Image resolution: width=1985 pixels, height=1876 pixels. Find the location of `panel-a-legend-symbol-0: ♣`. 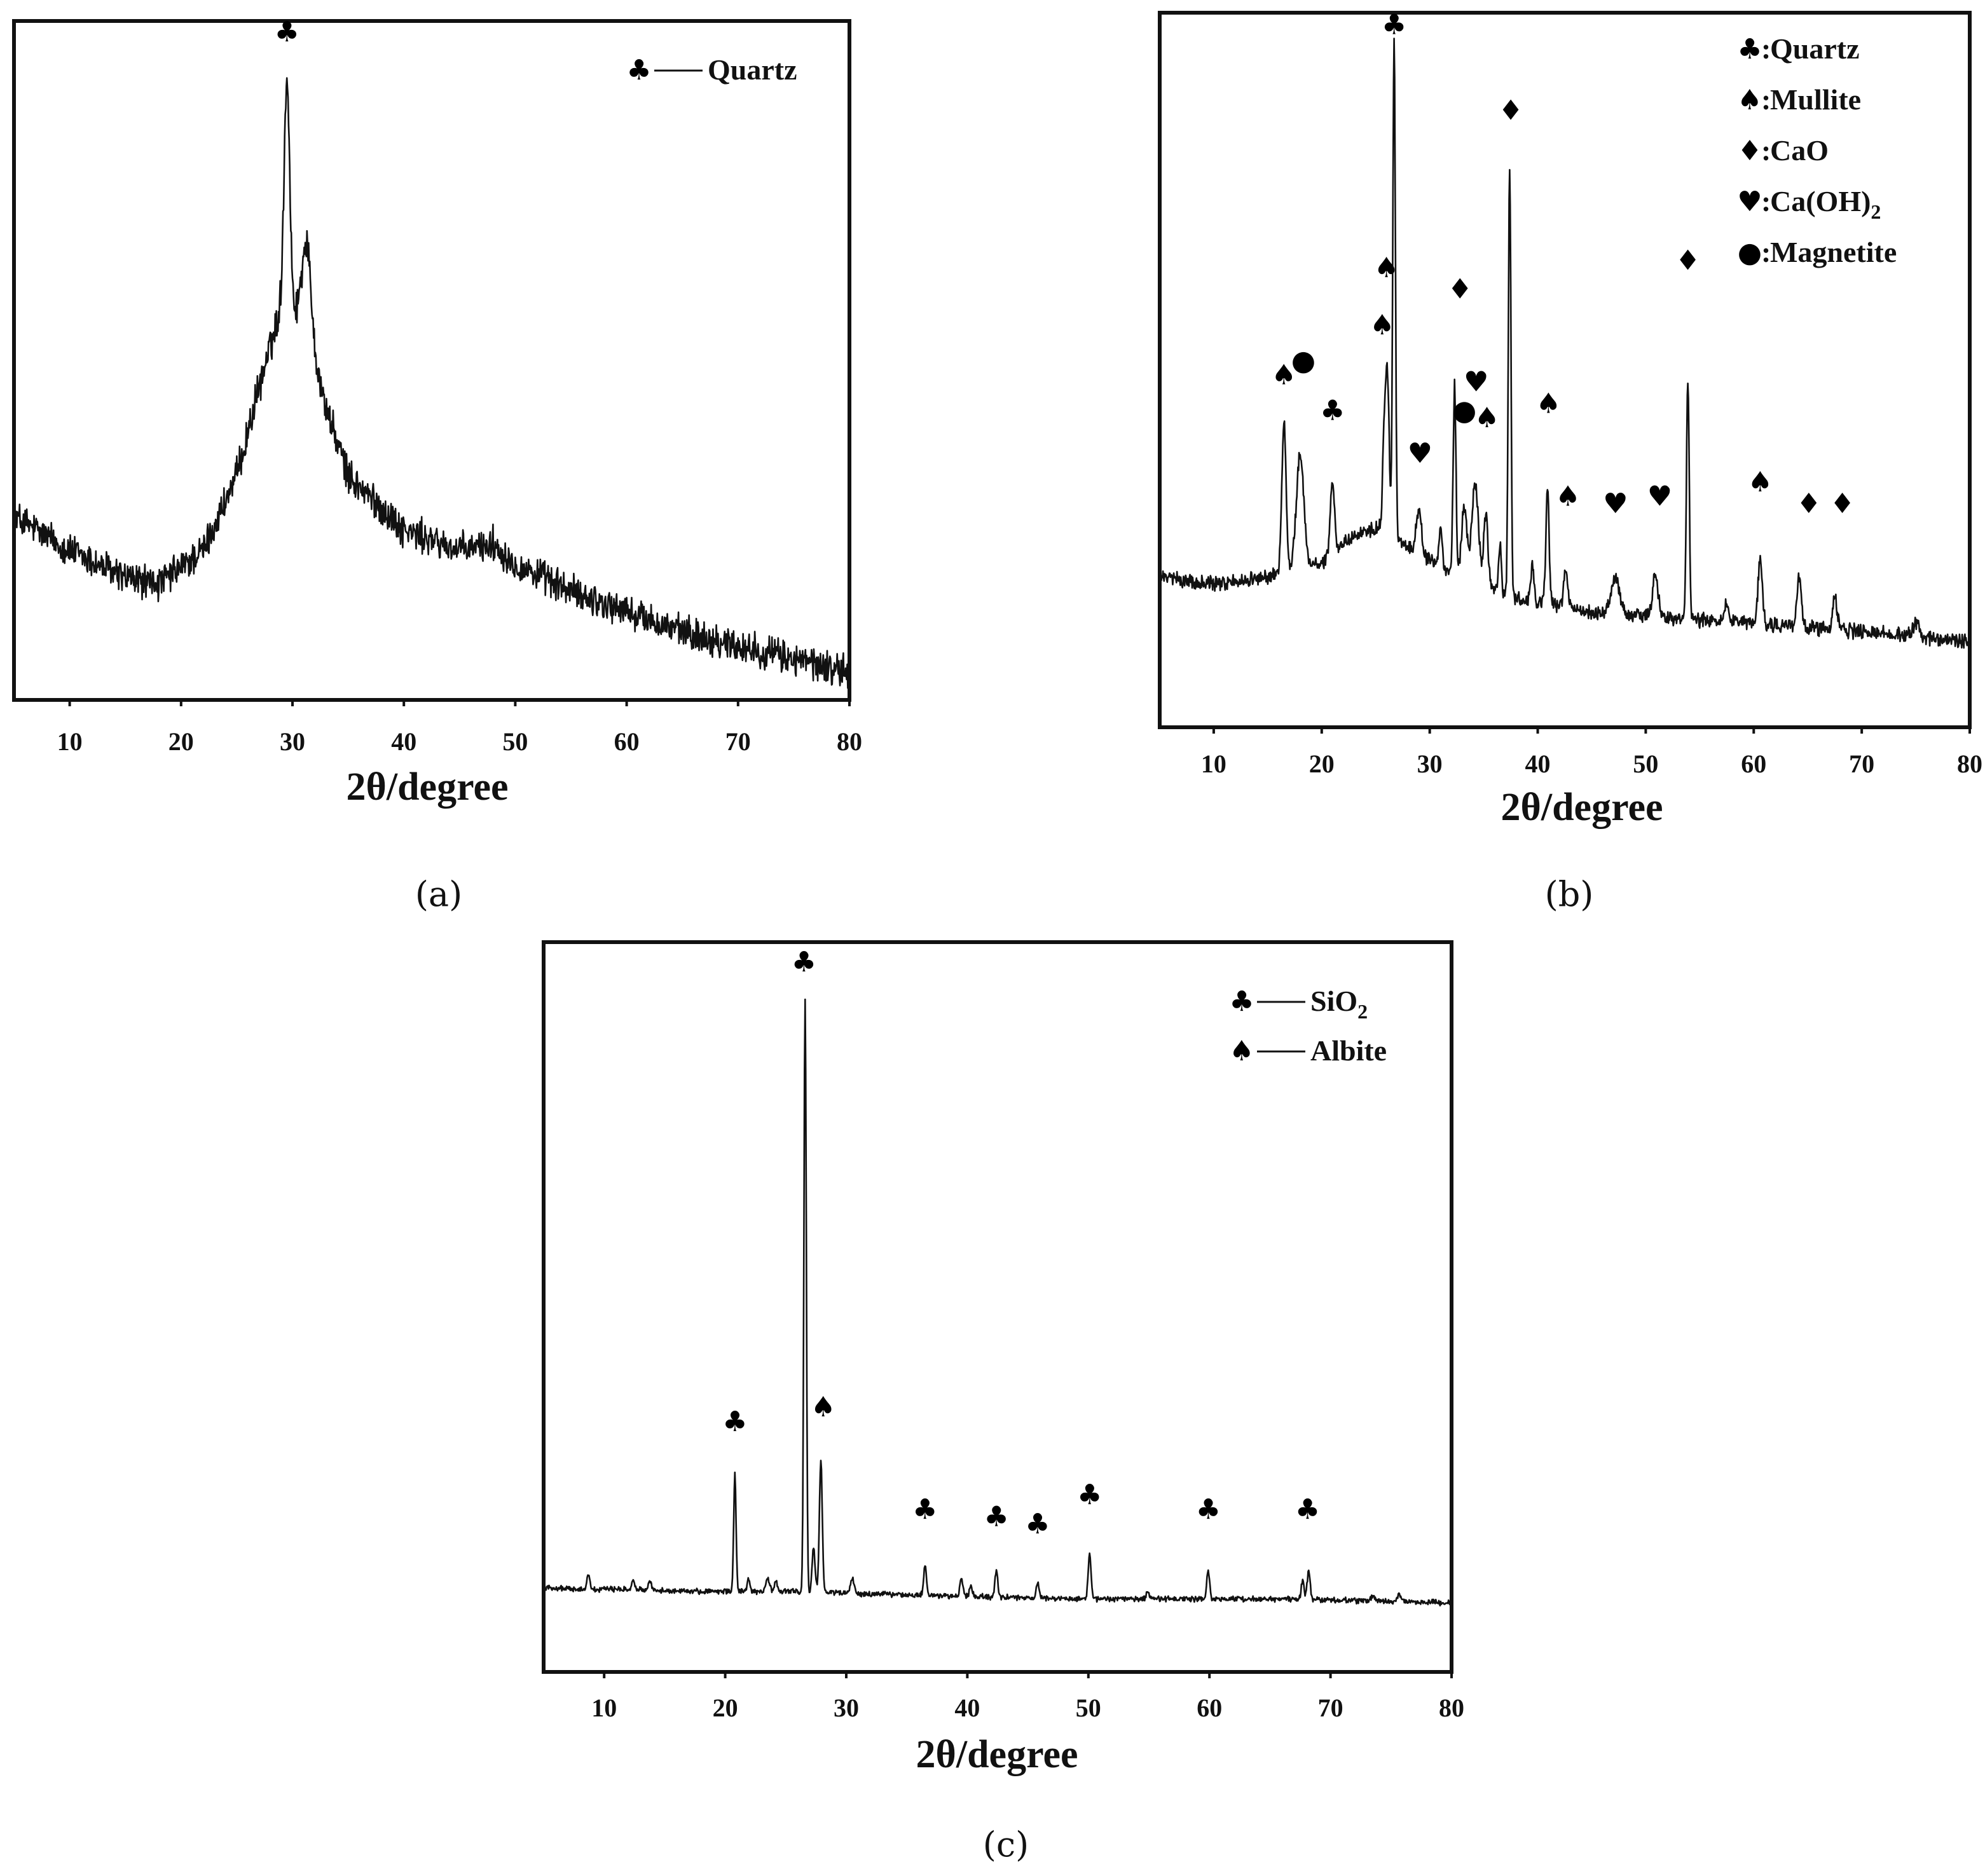

panel-a-legend-symbol-0: ♣ is located at coordinates (638, 70).